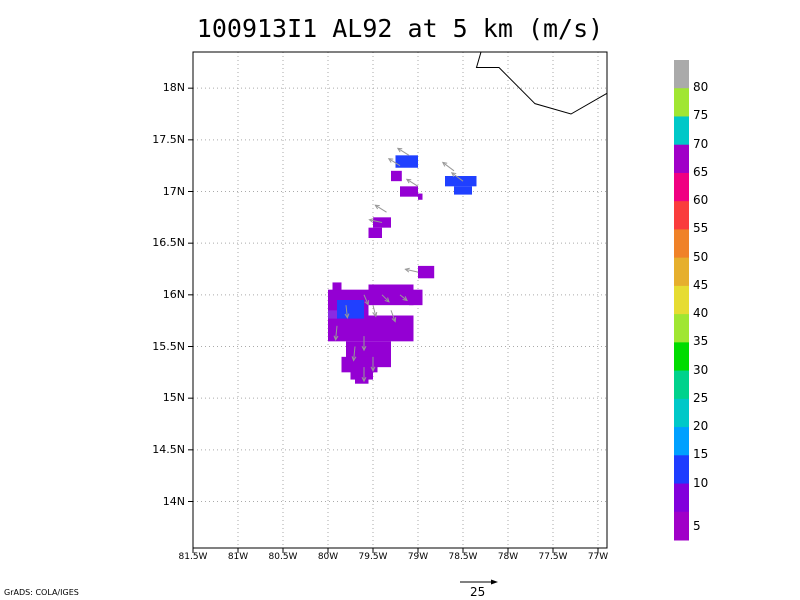 The height and width of the screenshot is (600, 800). What do you see at coordinates (328, 557) in the screenshot?
I see `x-tick-label: 80W` at bounding box center [328, 557].